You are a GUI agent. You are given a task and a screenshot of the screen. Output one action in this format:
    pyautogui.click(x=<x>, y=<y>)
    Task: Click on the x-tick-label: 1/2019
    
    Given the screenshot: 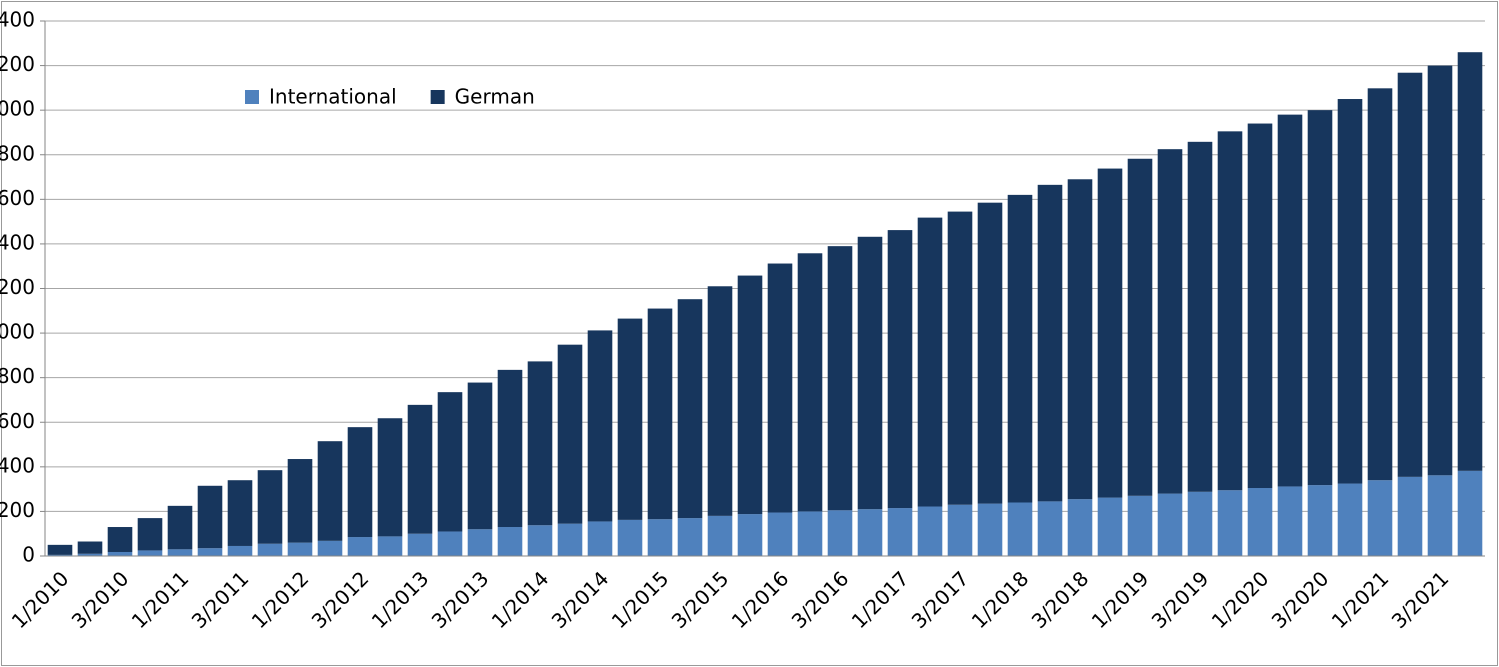 What is the action you would take?
    pyautogui.click(x=1120, y=599)
    